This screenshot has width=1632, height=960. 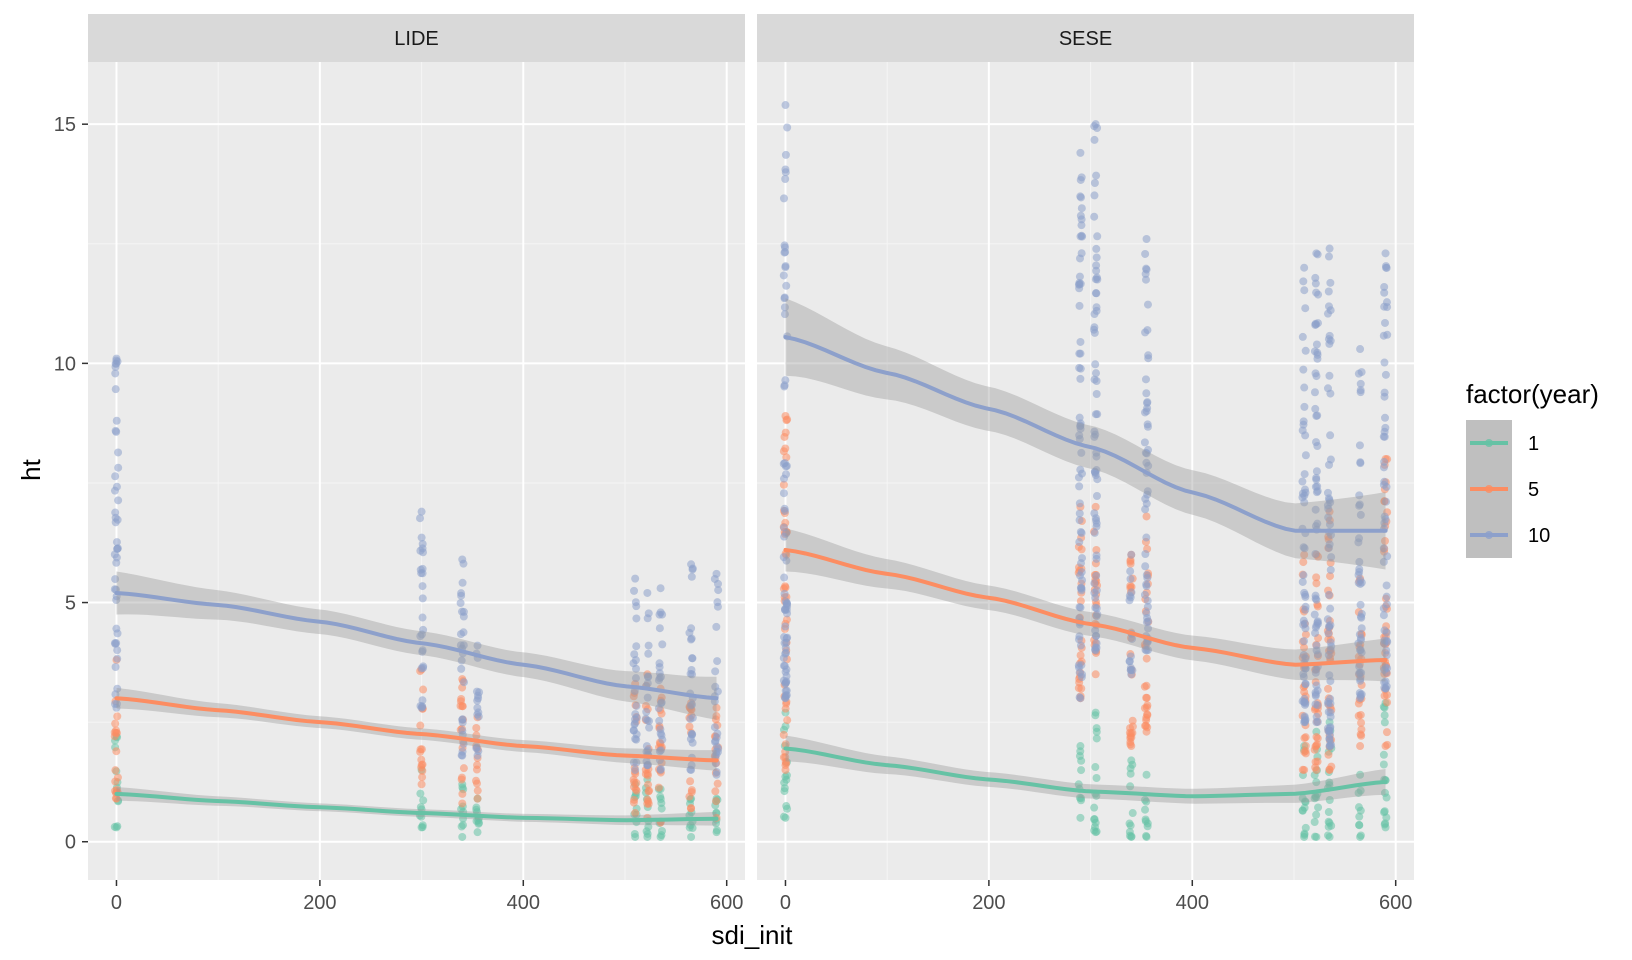 What do you see at coordinates (1192, 903) in the screenshot?
I see `x-tick-label: 400` at bounding box center [1192, 903].